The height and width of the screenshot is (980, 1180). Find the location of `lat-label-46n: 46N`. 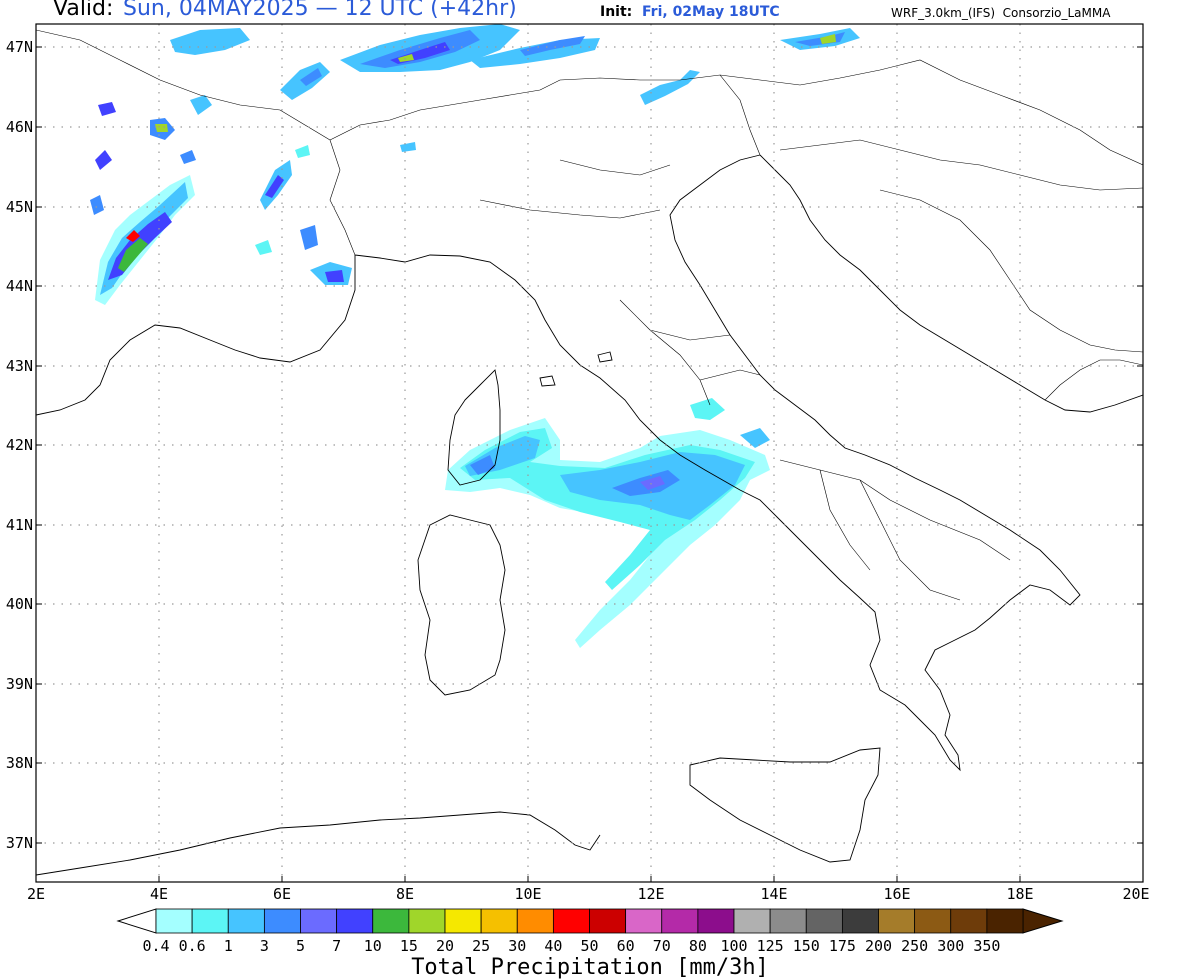

lat-label-46n: 46N is located at coordinates (19, 127).